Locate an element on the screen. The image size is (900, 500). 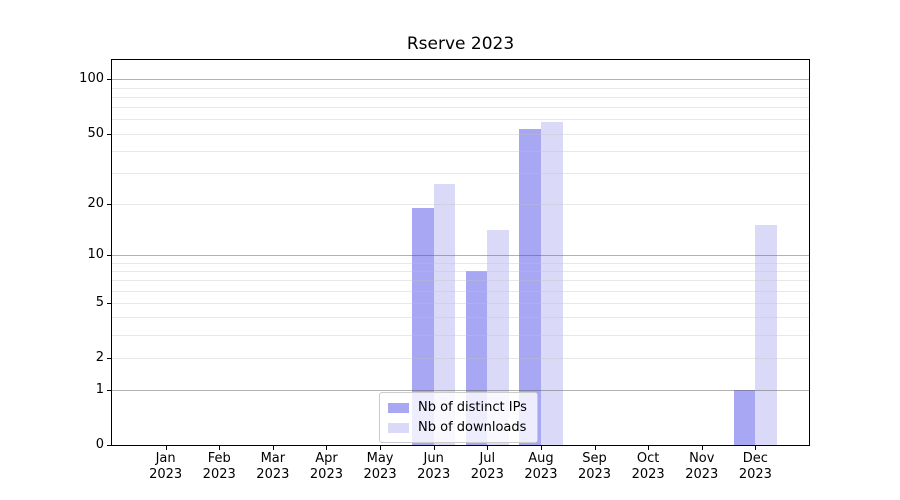
y-tick-label-50: 50 is located at coordinates (95, 133).